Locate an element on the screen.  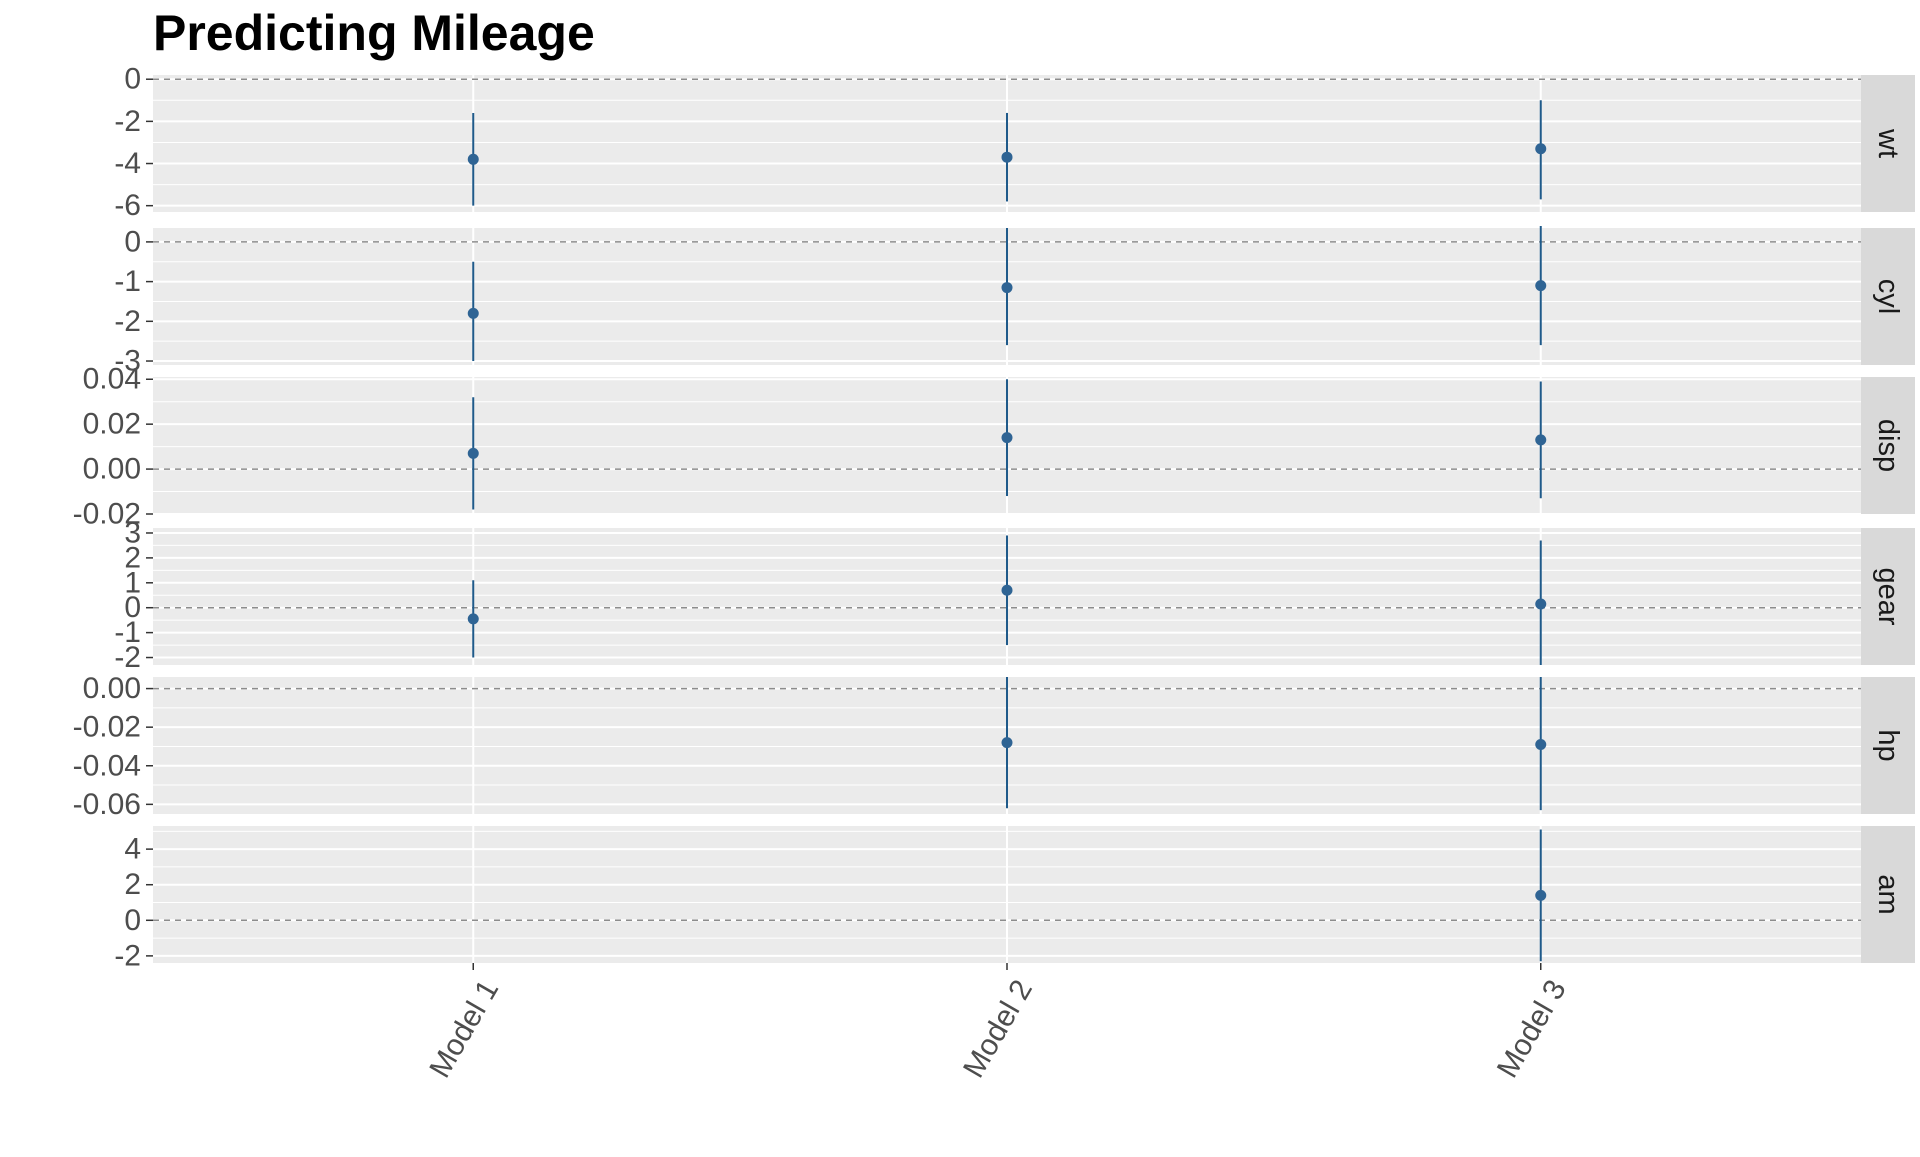
strip-label-hp: hp is located at coordinates (1888, 745).